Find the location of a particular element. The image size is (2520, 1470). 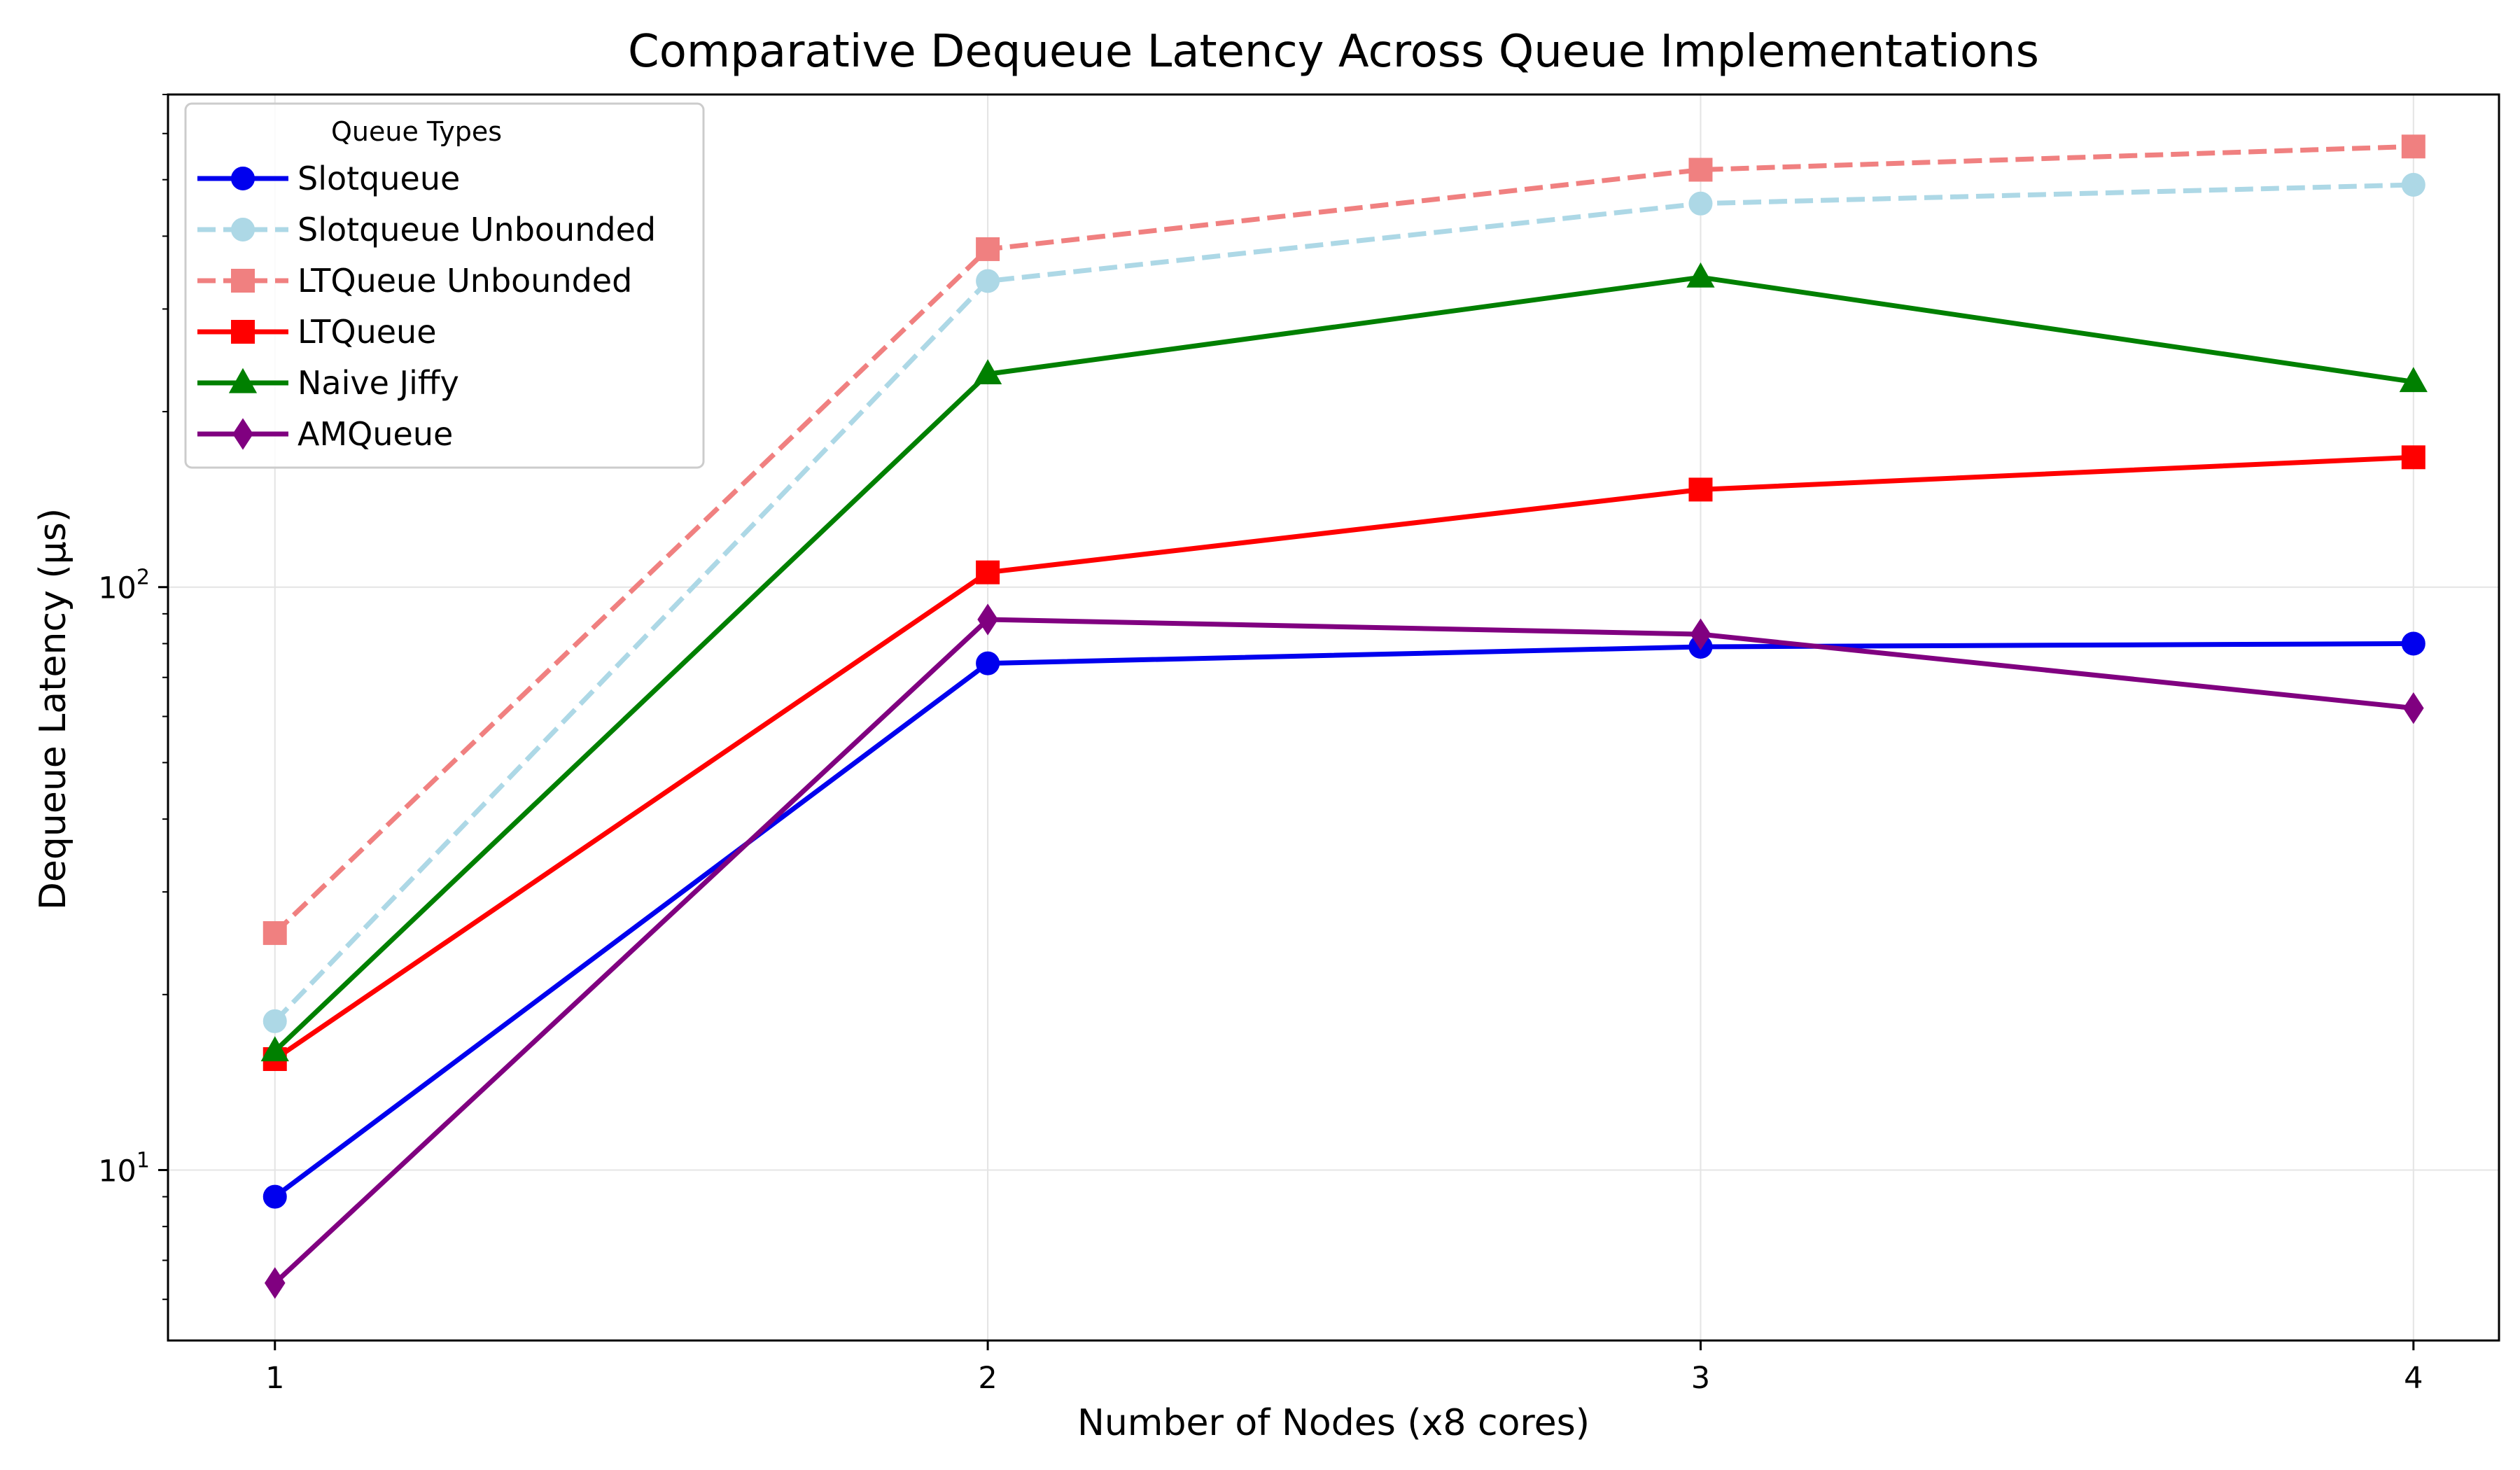

y-tick-label: 10² is located at coordinates (124, 586).